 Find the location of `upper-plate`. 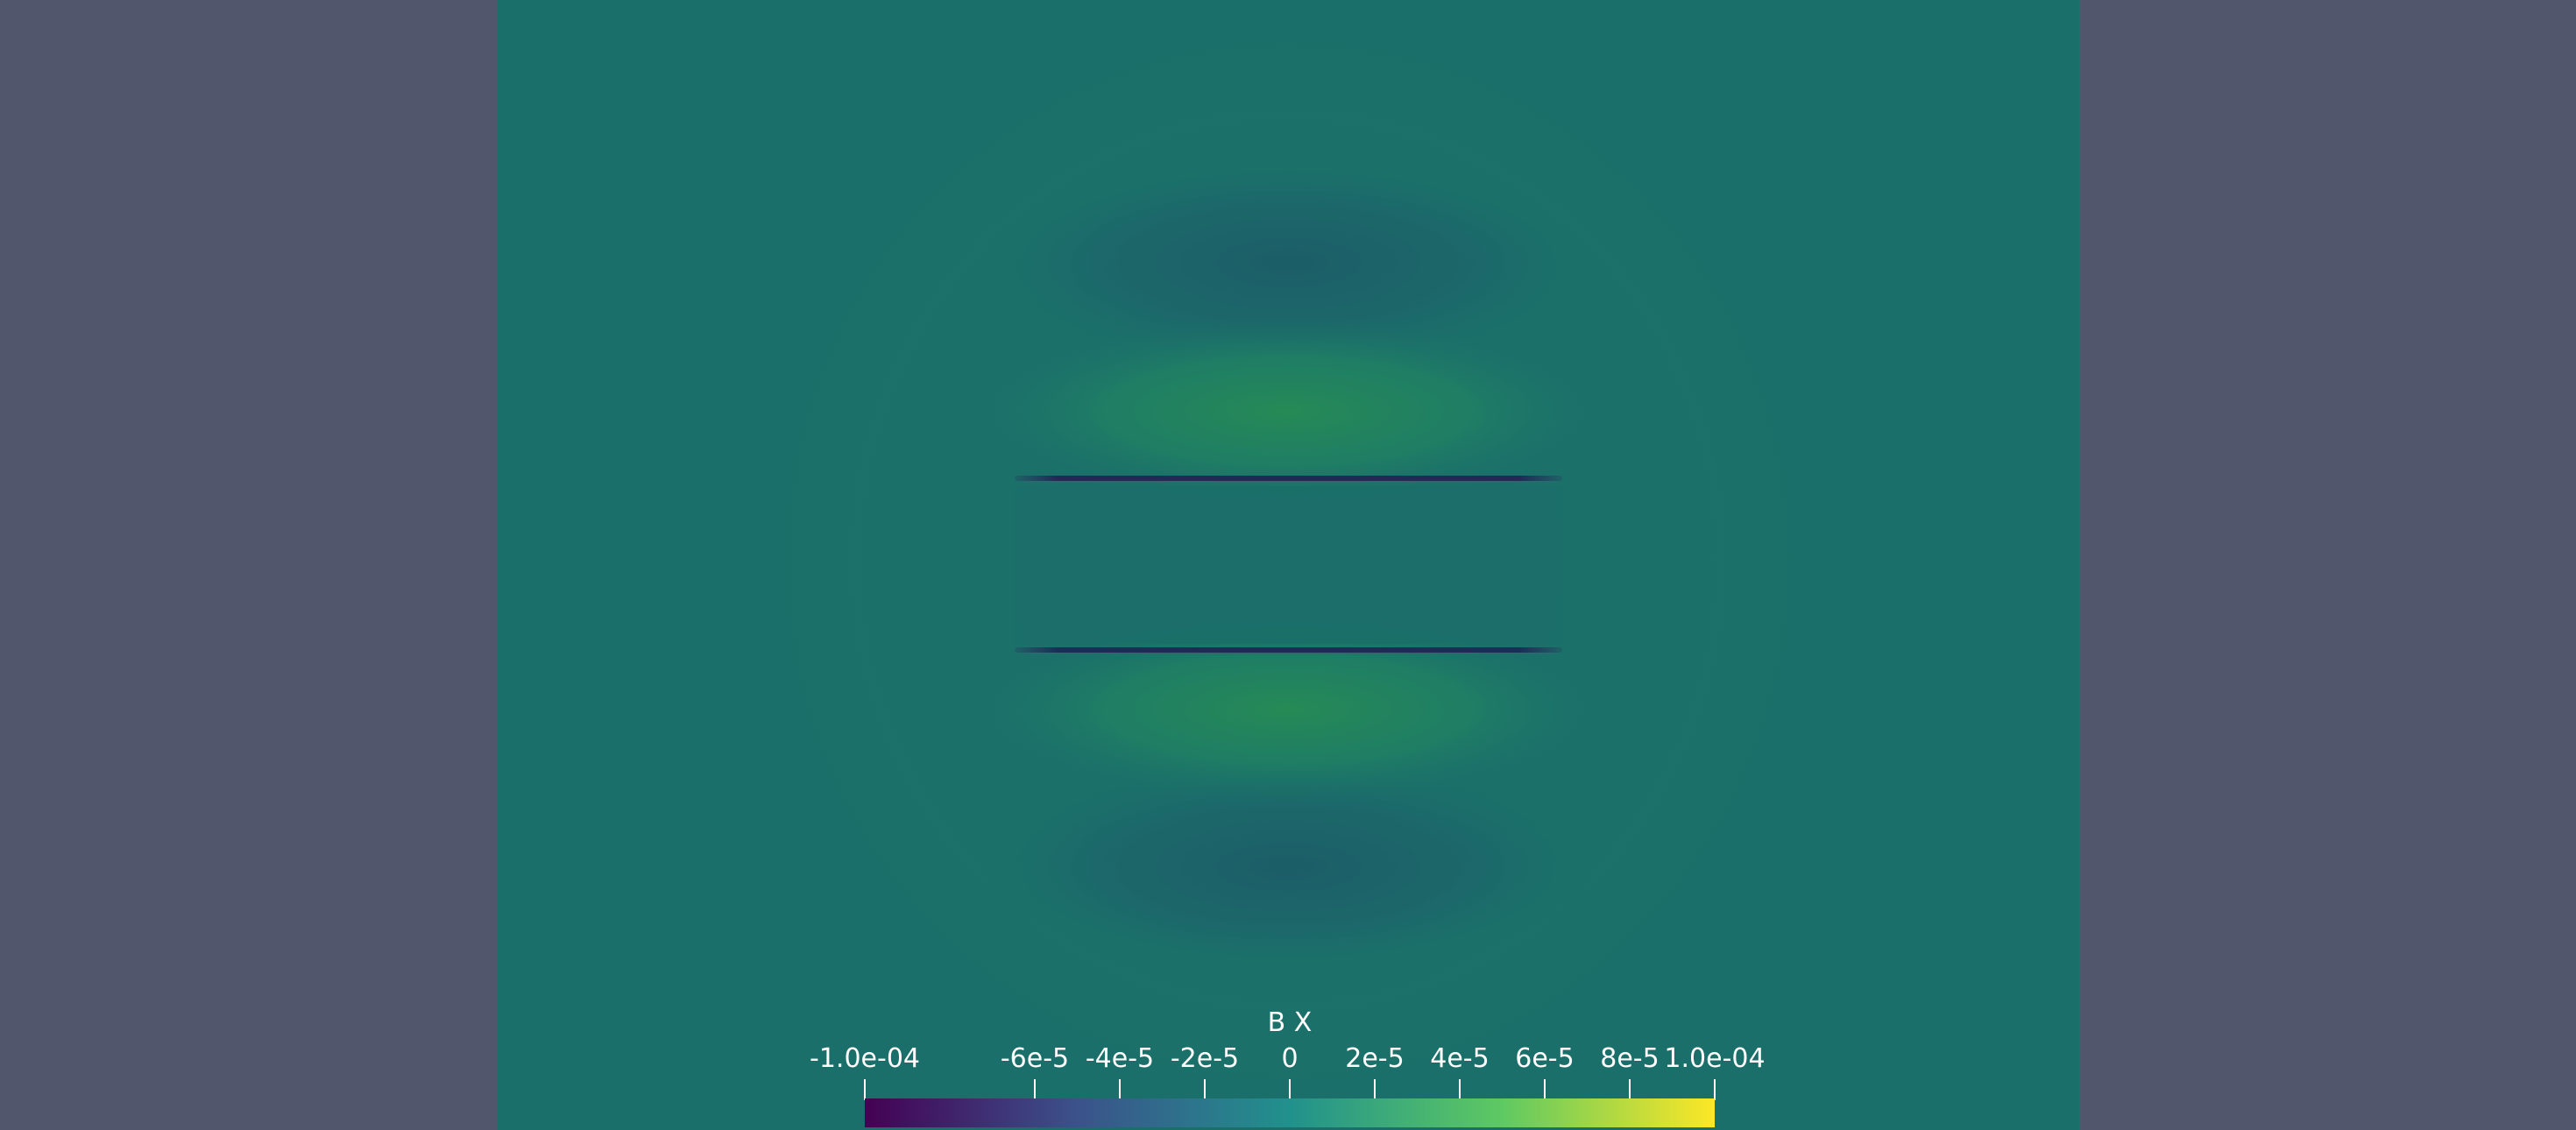

upper-plate is located at coordinates (1288, 478).